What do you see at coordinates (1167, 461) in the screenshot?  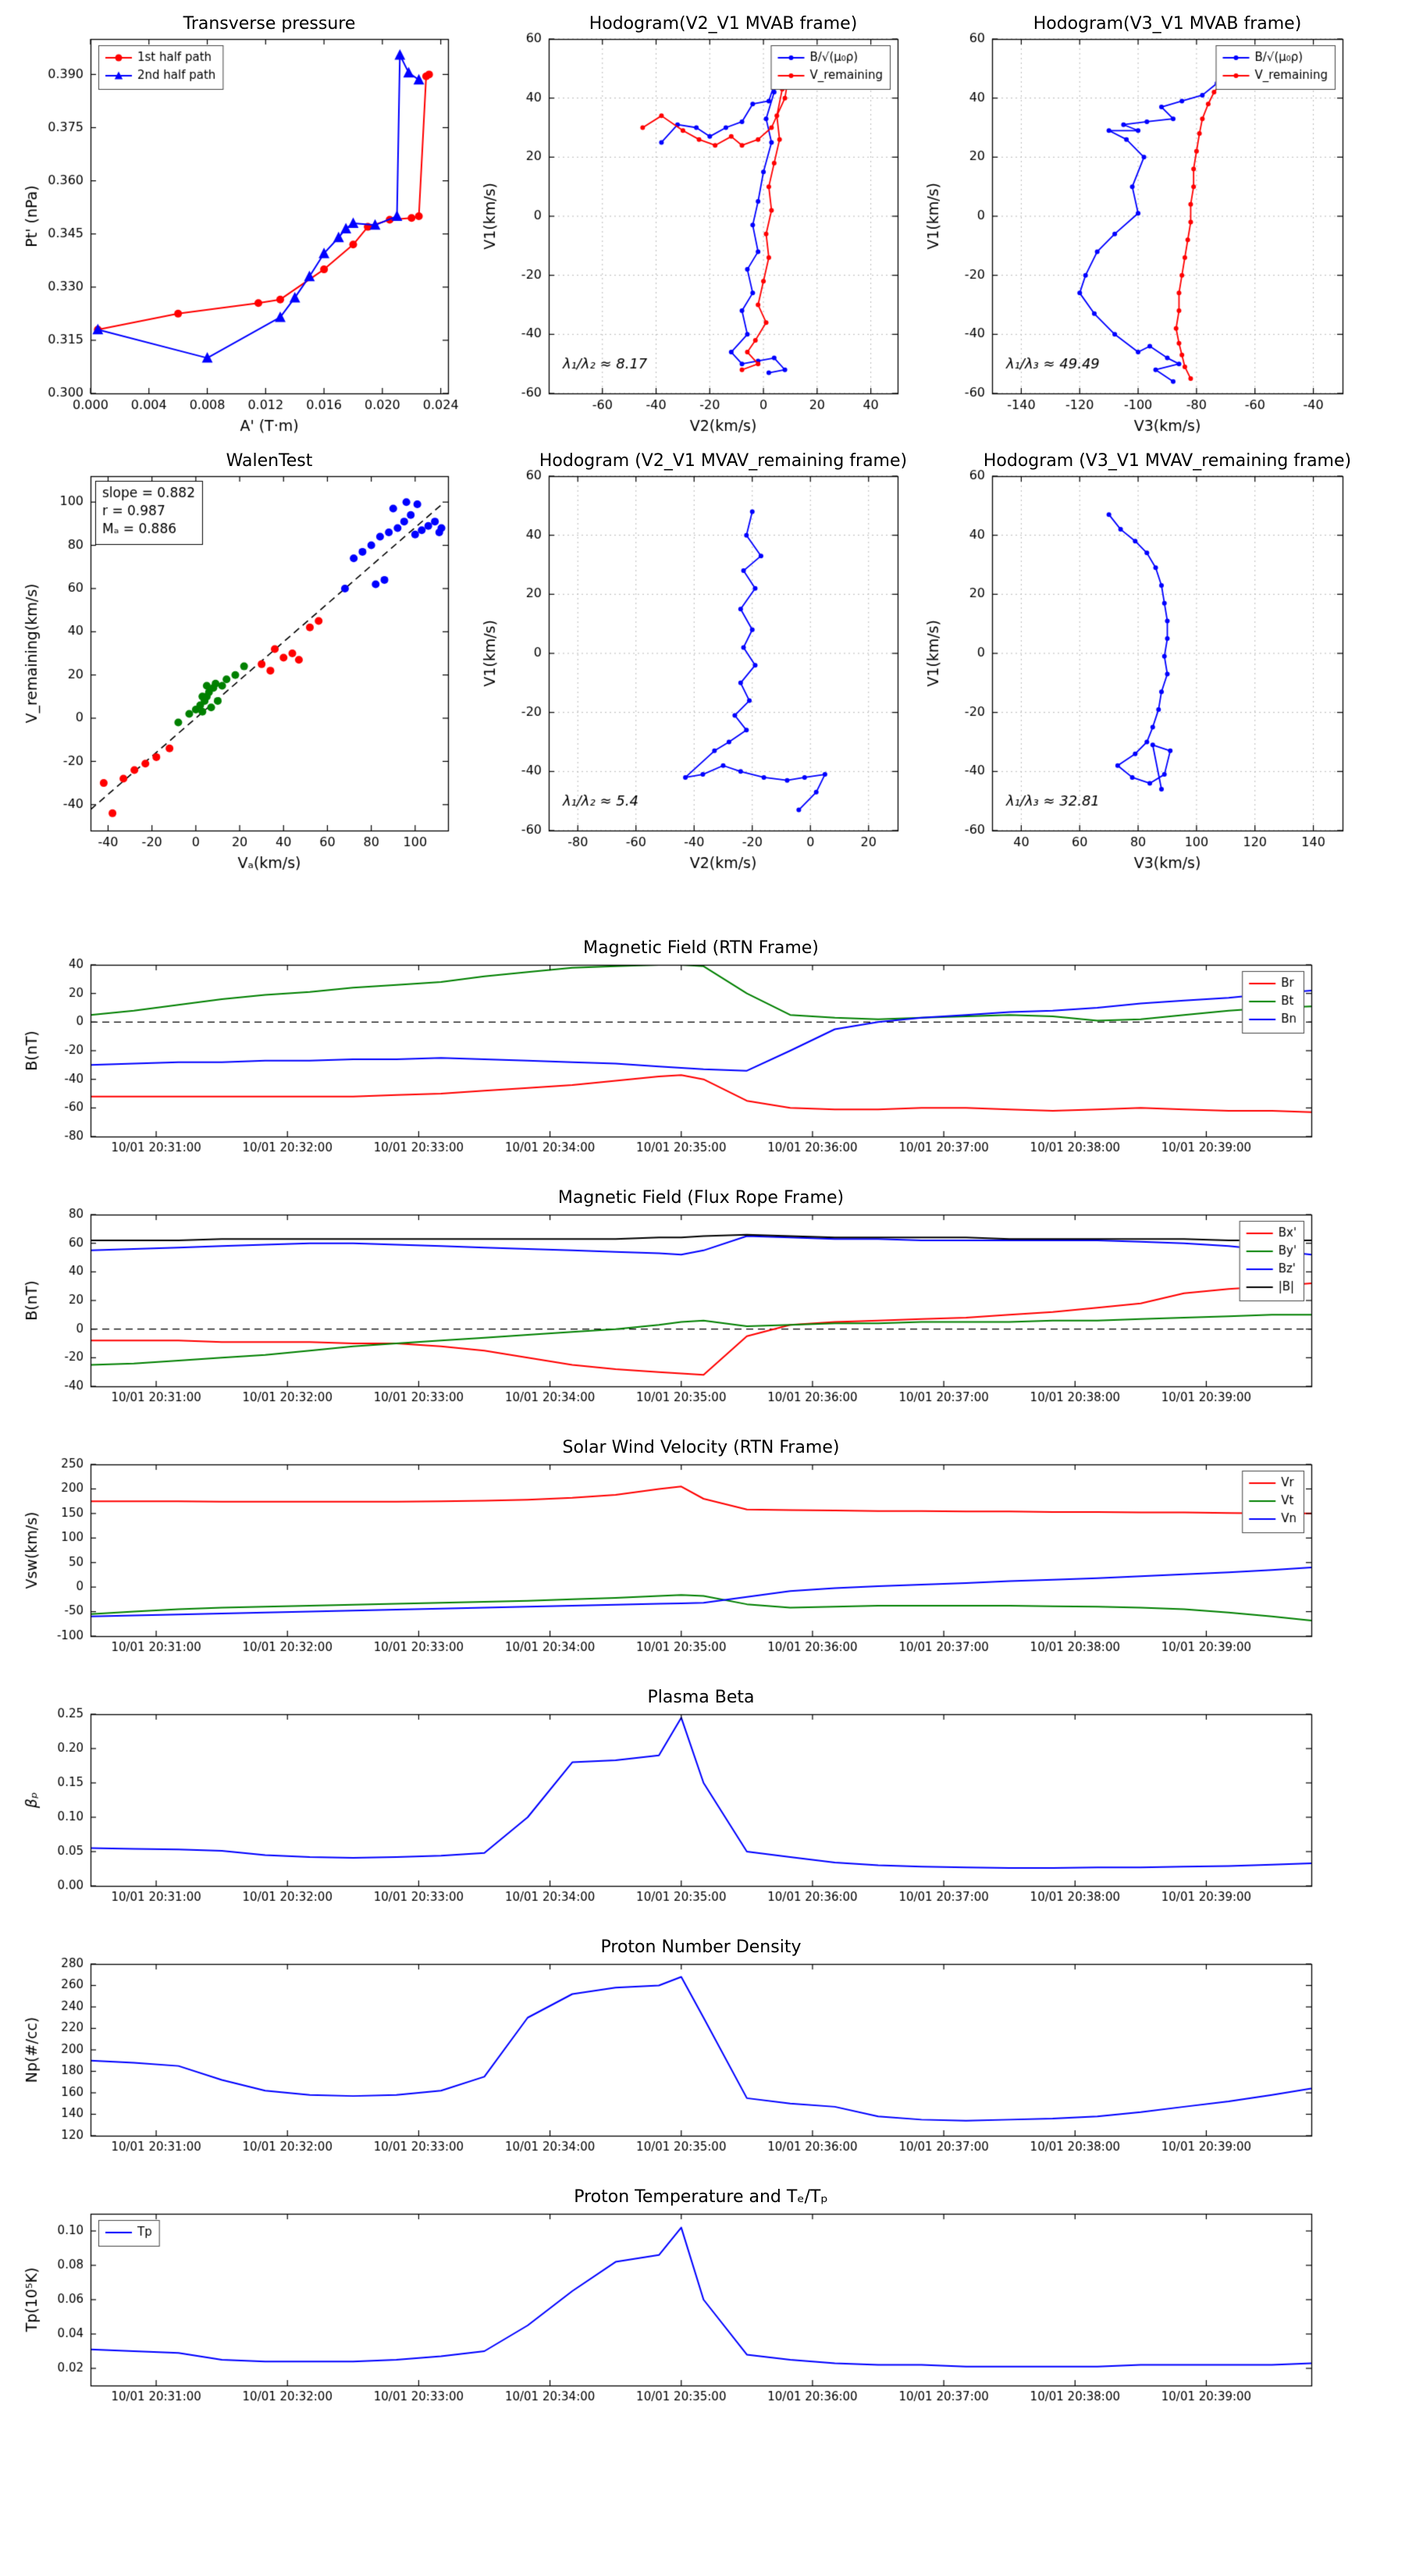 I see `title-hodogram-v3v1-mvav: Hodogram (V3_V1 MVAV_remaining frame)` at bounding box center [1167, 461].